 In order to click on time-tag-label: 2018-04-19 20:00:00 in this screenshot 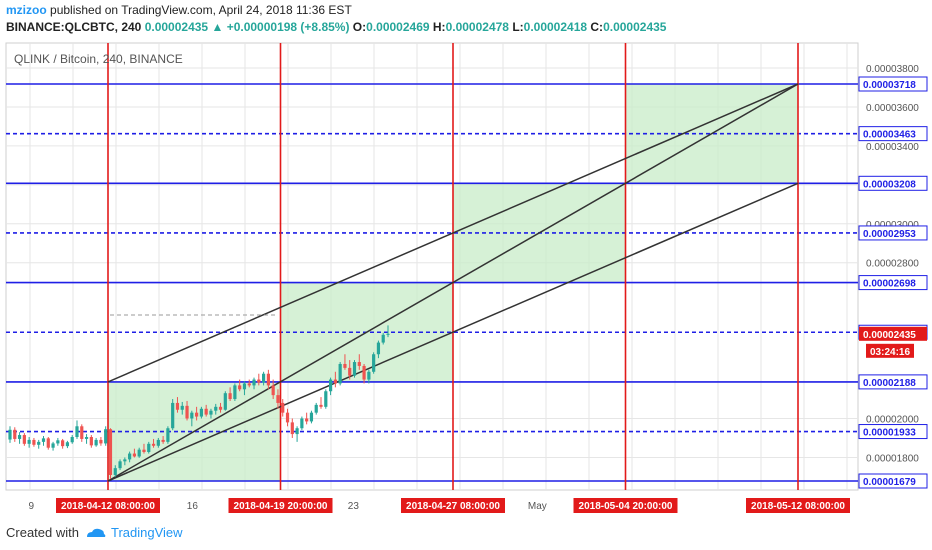, I will do `click(281, 506)`.